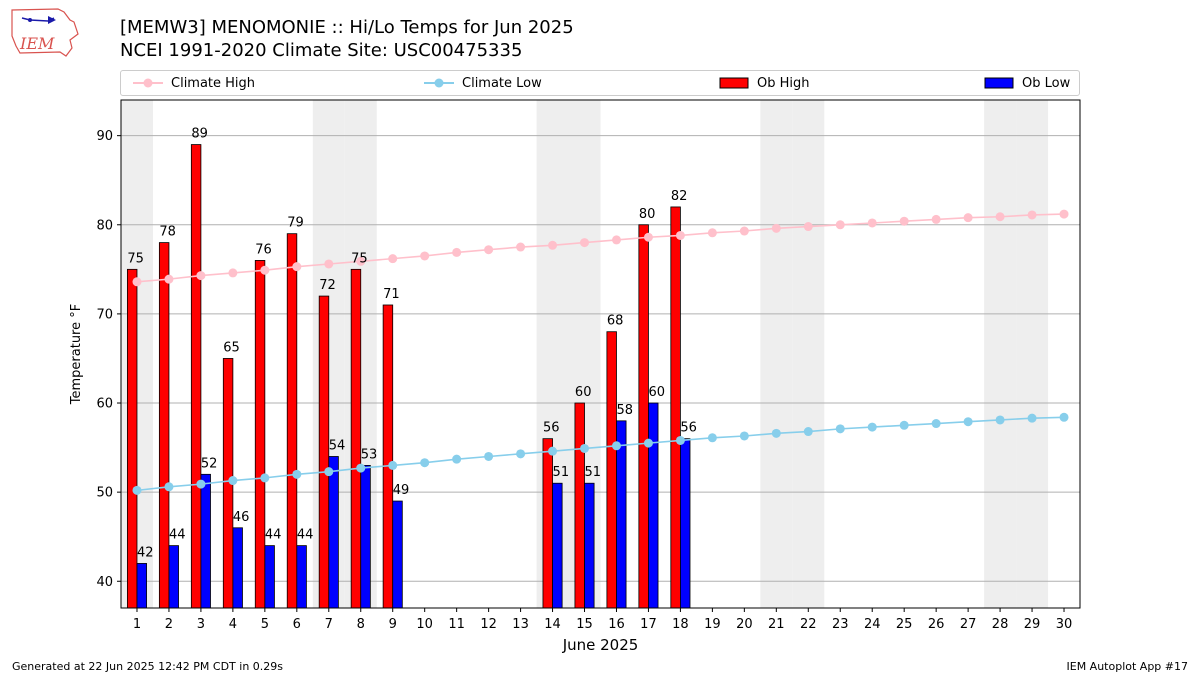 The width and height of the screenshot is (1200, 675). What do you see at coordinates (104, 582) in the screenshot?
I see `y-tick-label: 40` at bounding box center [104, 582].